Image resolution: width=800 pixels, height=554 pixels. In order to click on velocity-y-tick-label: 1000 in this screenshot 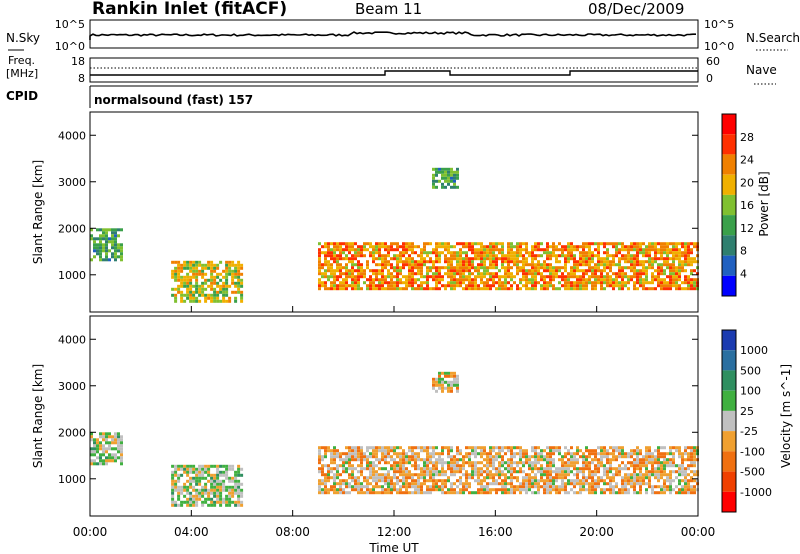, I will do `click(72, 479)`.